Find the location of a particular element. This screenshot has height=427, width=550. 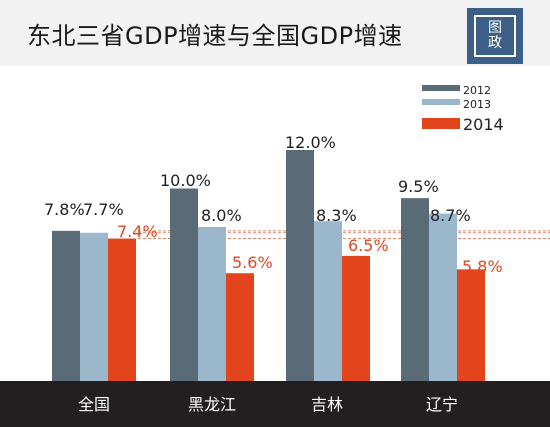

category-label-3: 辽宁 is located at coordinates (442, 404).